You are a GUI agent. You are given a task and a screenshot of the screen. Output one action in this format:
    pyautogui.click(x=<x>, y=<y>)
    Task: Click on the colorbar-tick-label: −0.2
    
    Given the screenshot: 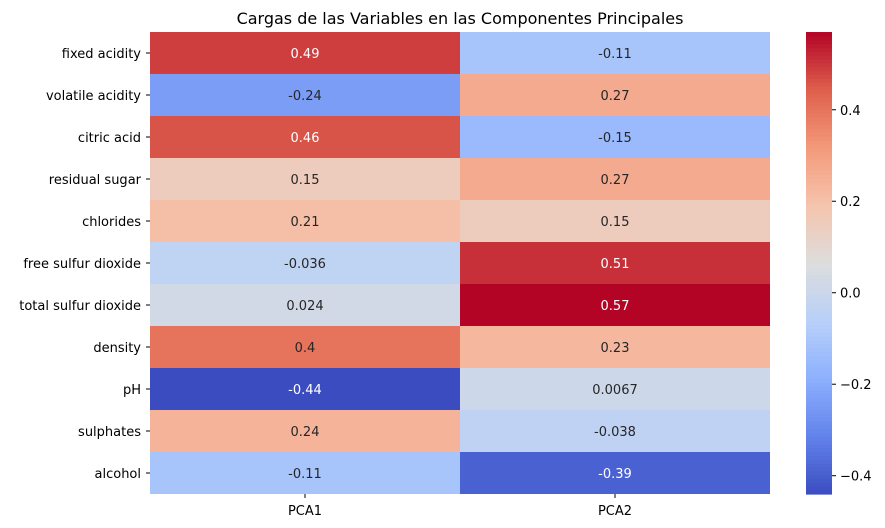 What is the action you would take?
    pyautogui.click(x=856, y=385)
    